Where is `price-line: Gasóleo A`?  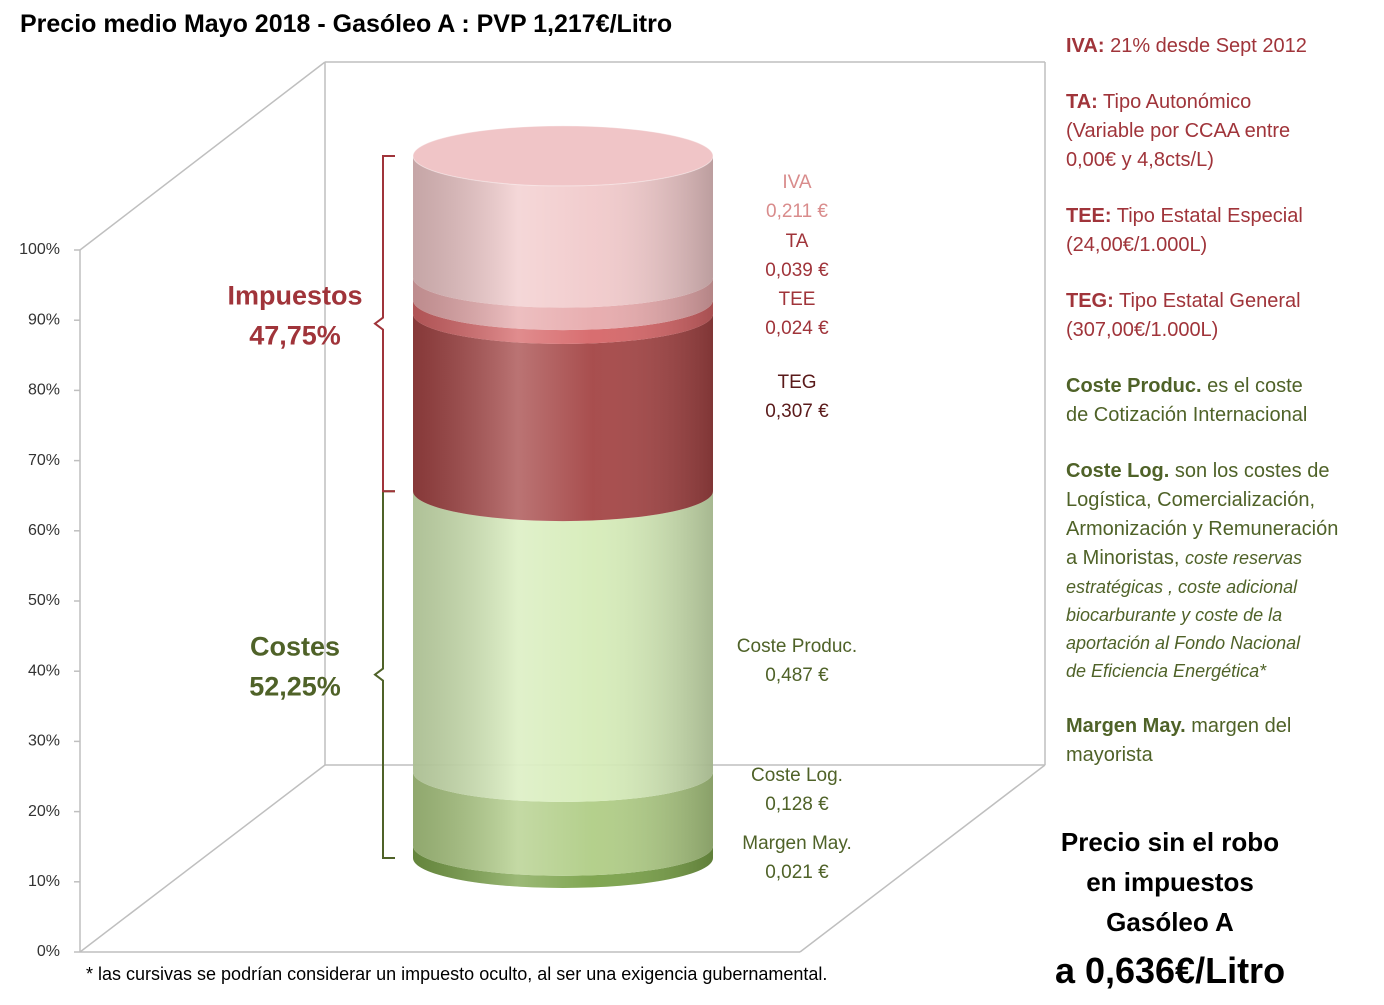
price-line: Gasóleo A is located at coordinates (1170, 922).